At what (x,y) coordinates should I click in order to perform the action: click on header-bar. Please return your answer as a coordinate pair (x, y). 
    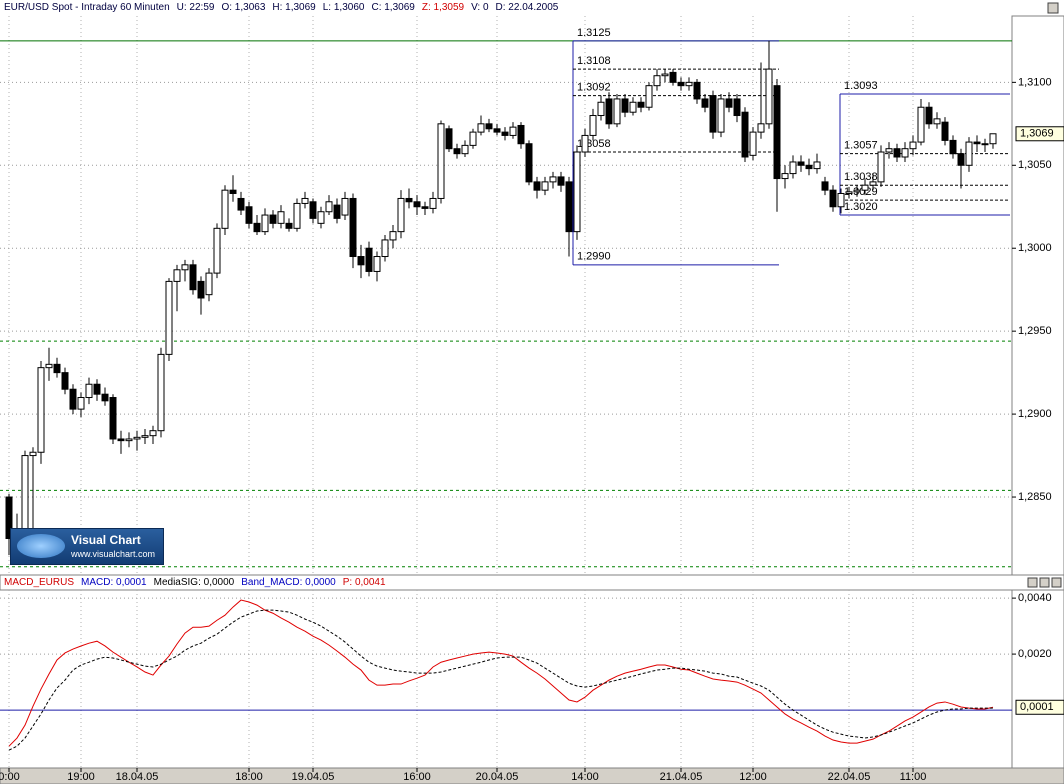
    Looking at the image, I should click on (532, 8).